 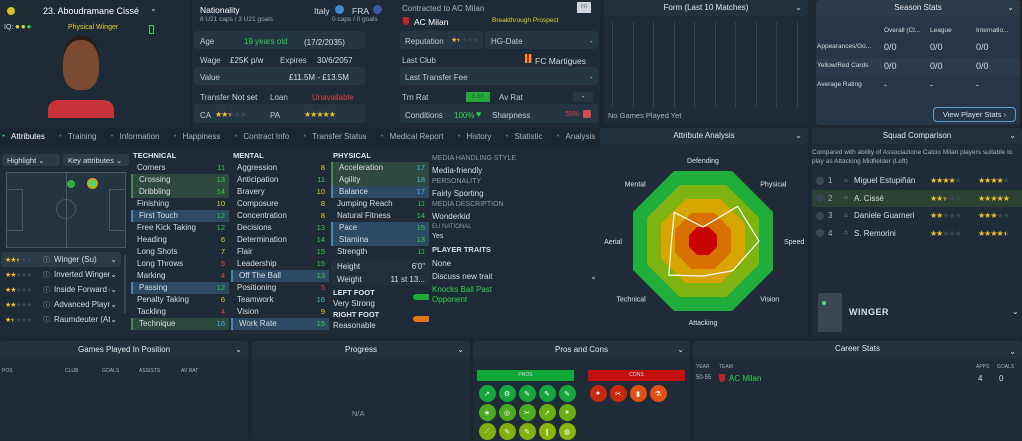 What do you see at coordinates (197, 136) in the screenshot?
I see `tab-happiness: Happiness` at bounding box center [197, 136].